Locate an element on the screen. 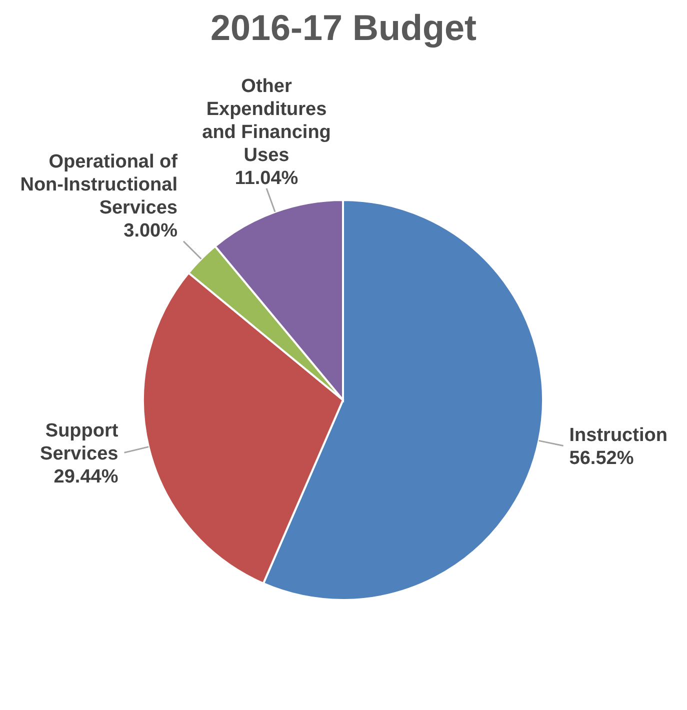 Image resolution: width=687 pixels, height=710 pixels. slice-label: Other Expenditures and Financing Uses is located at coordinates (266, 121).